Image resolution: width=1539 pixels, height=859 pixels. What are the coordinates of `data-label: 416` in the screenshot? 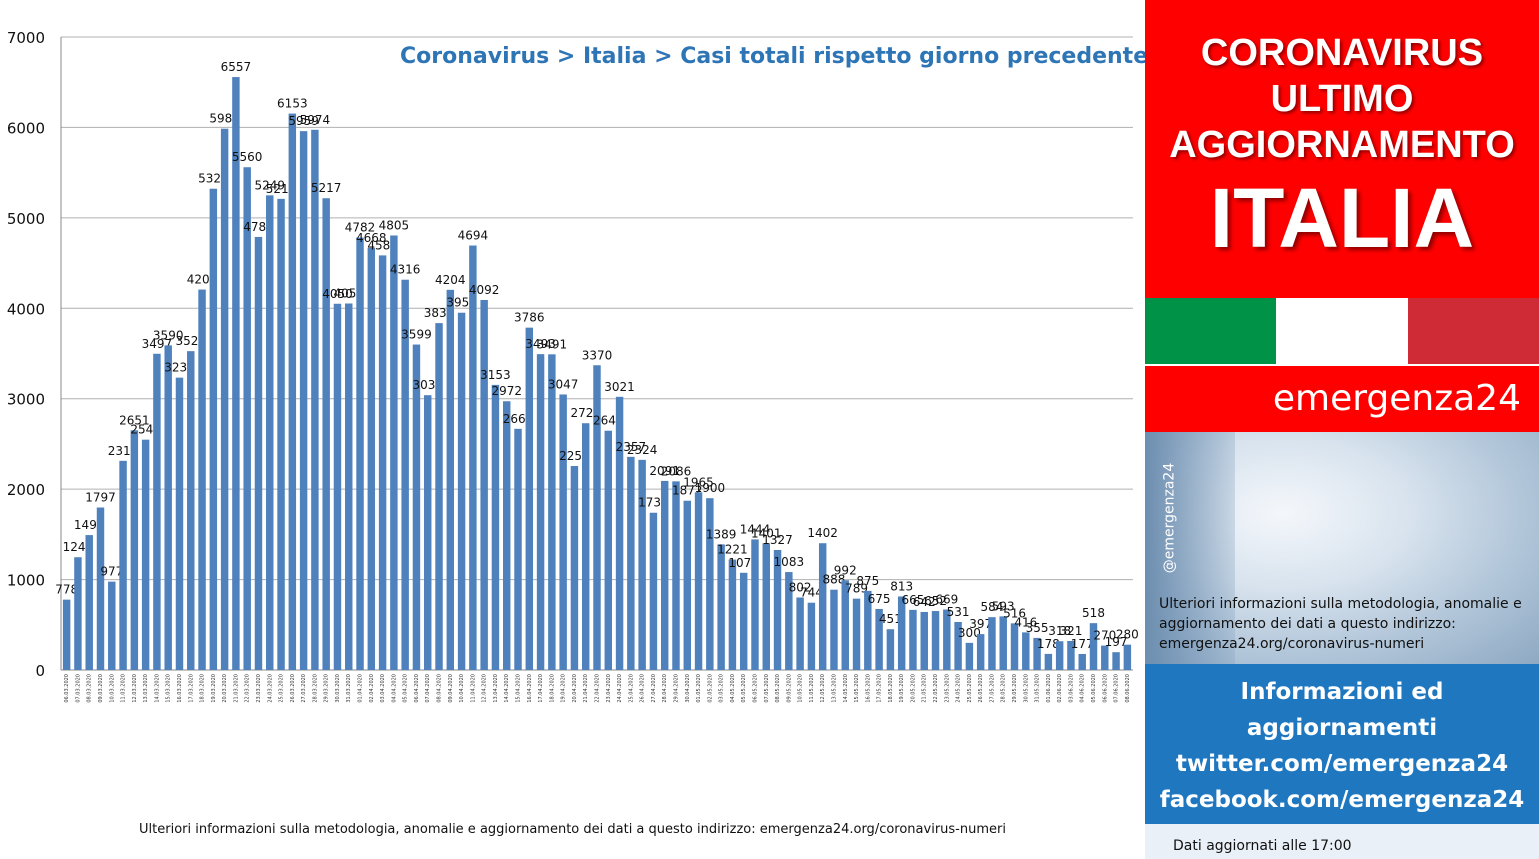 It's located at (1025, 622).